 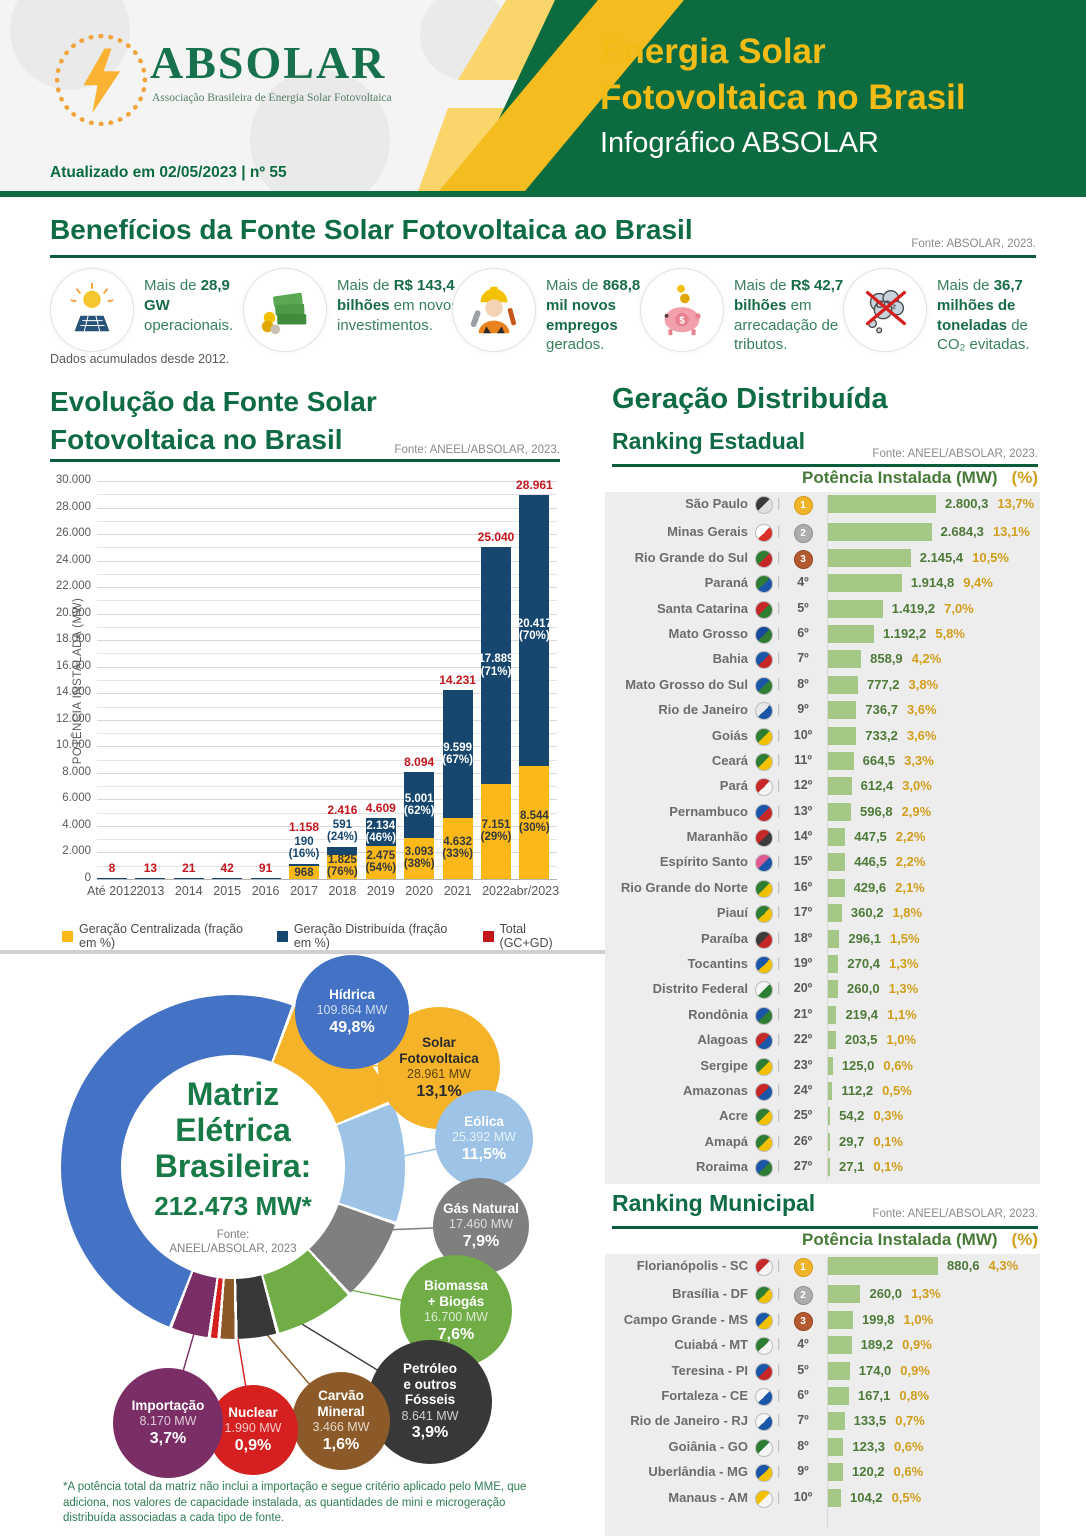 What do you see at coordinates (168, 1421) in the screenshot?
I see `bubble-mw: 8.170 MW` at bounding box center [168, 1421].